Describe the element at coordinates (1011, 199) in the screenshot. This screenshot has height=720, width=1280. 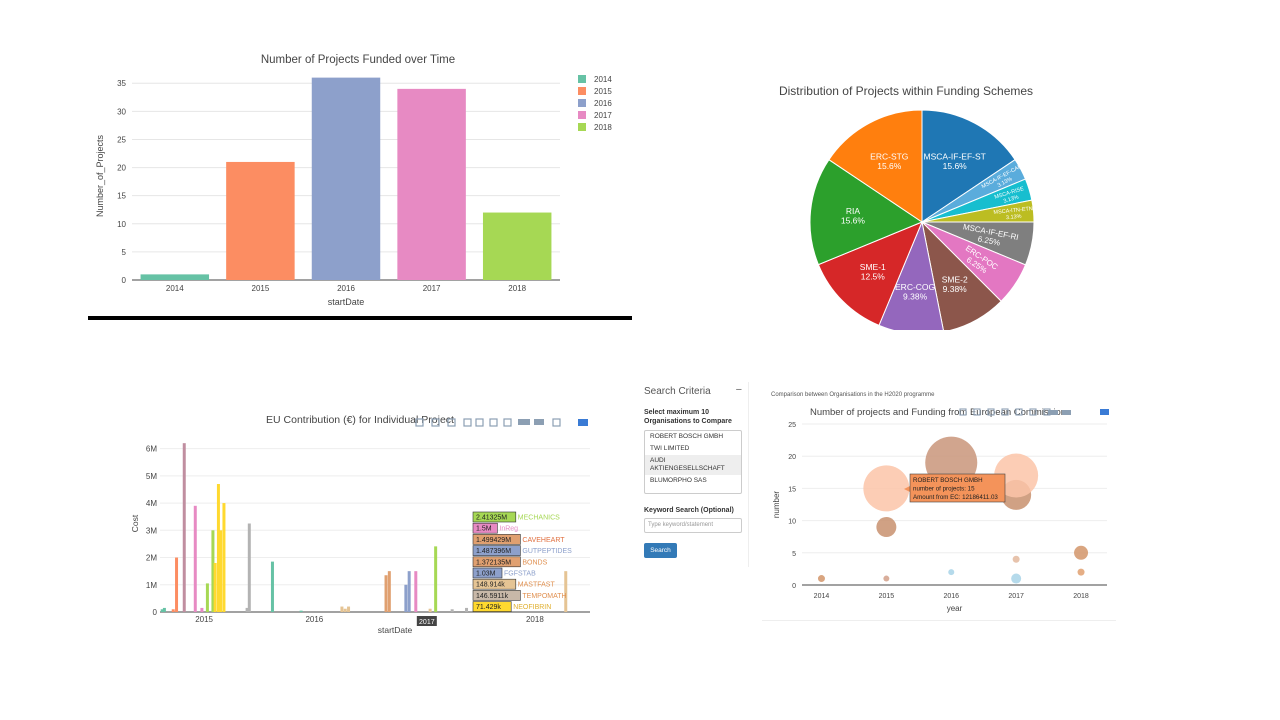
I see `slice-percent: 3.13%` at that location.